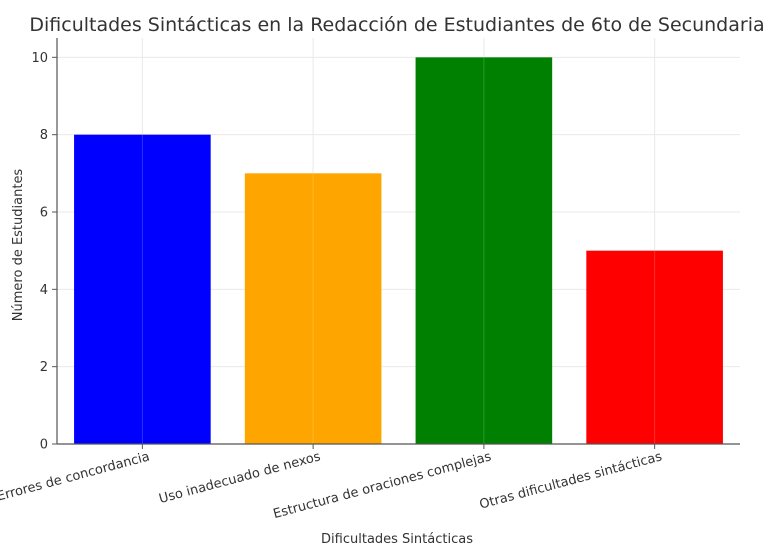 The image size is (779, 546). I want to click on y-tick-label: 6, so click(44, 213).